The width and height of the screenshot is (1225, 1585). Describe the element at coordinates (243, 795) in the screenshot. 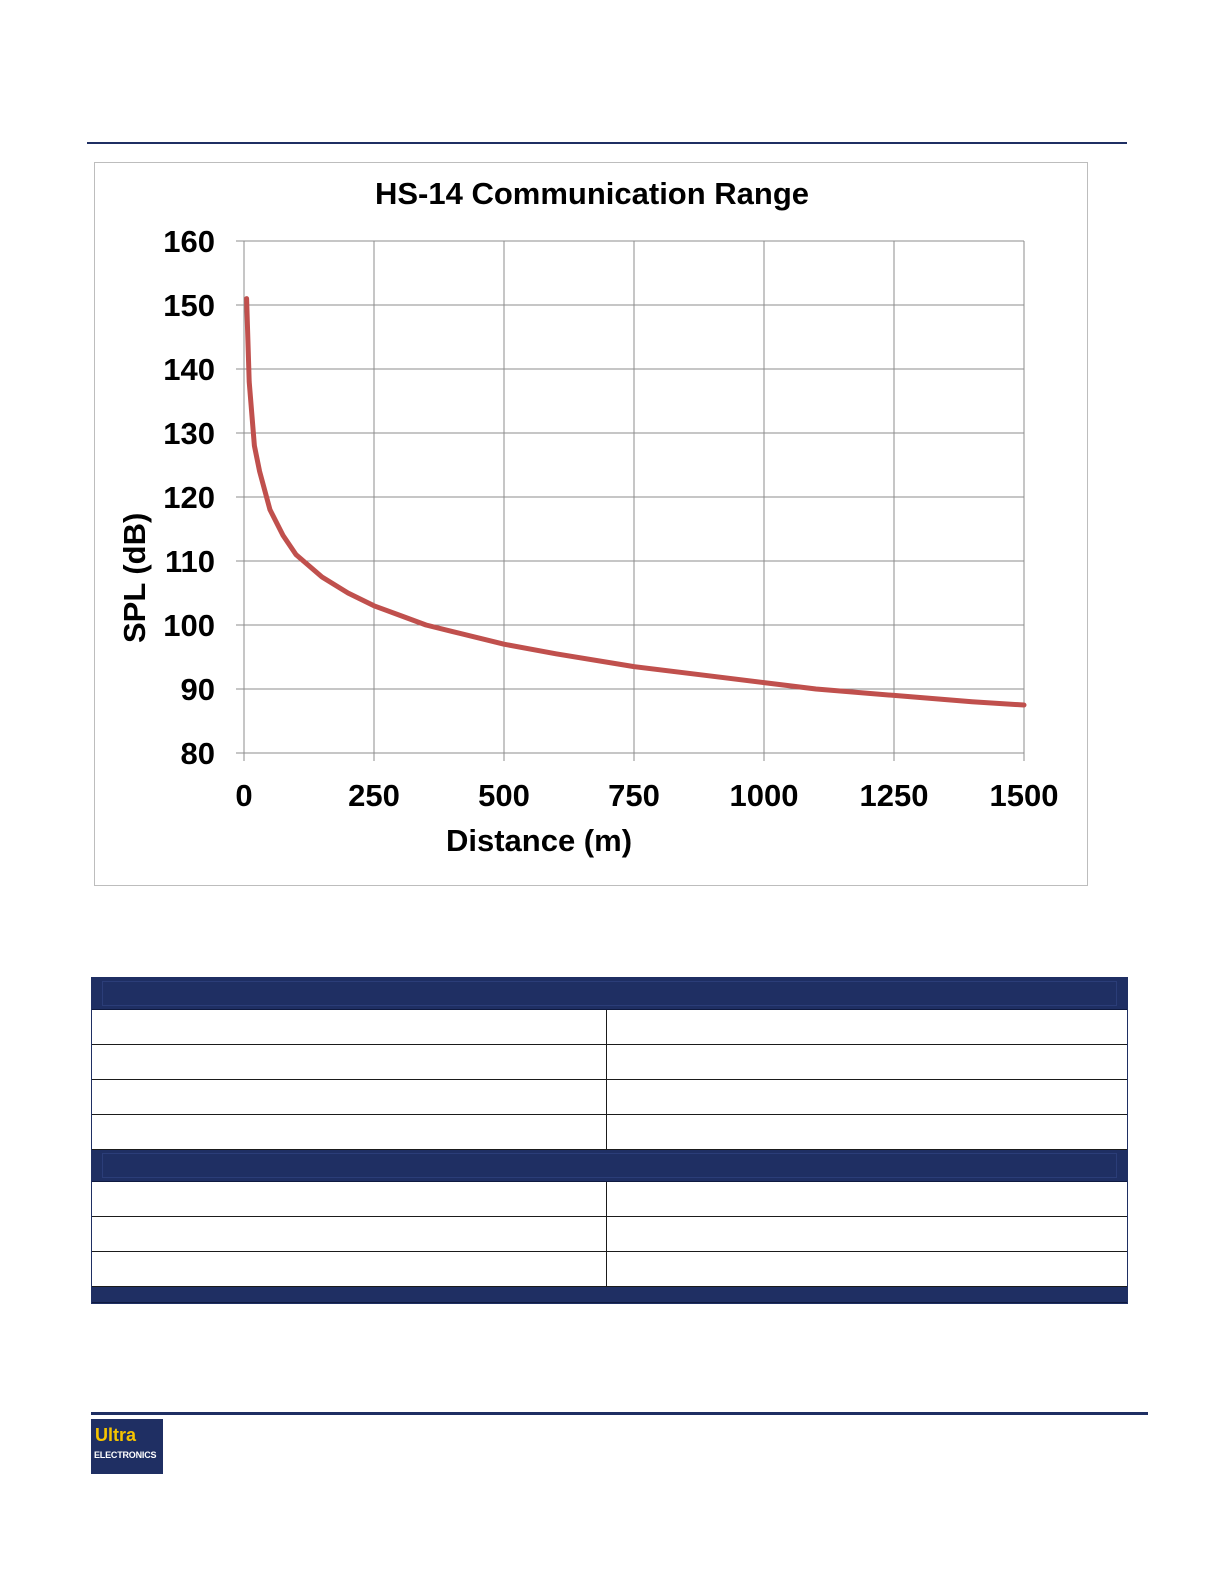

I see `x-tick-label: 0` at that location.